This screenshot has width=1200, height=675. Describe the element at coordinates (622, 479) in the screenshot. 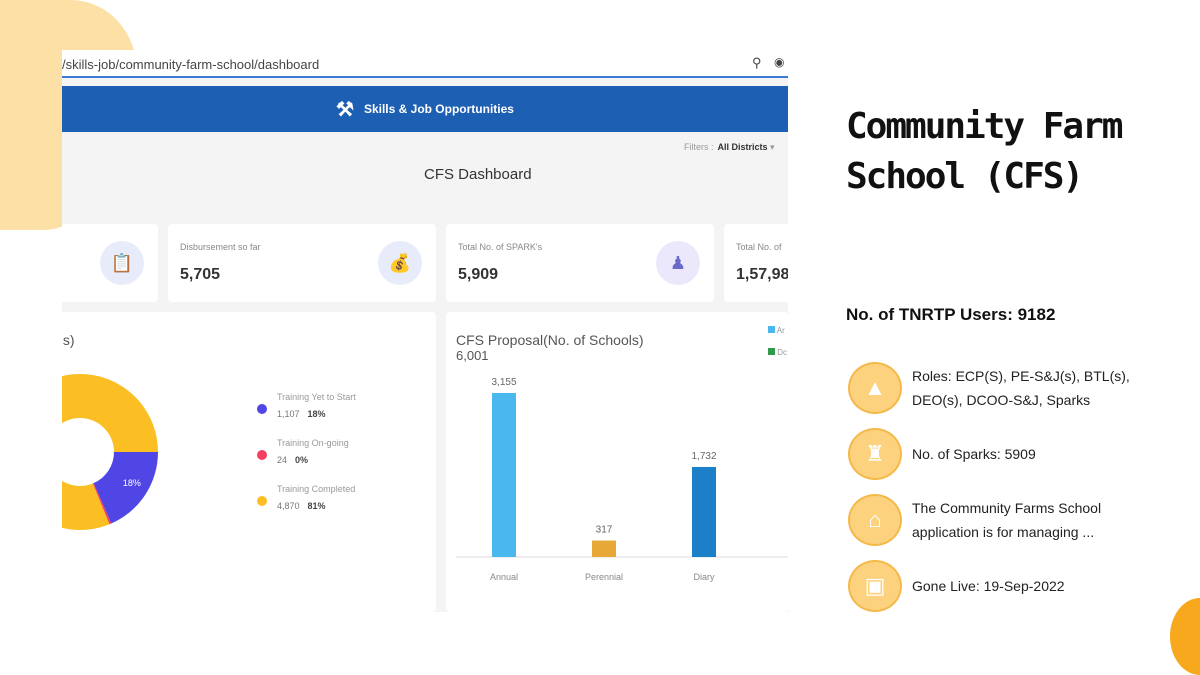

I see `bar-chart: 3,155 Annual 317 Perennial 1,732 Diary` at that location.